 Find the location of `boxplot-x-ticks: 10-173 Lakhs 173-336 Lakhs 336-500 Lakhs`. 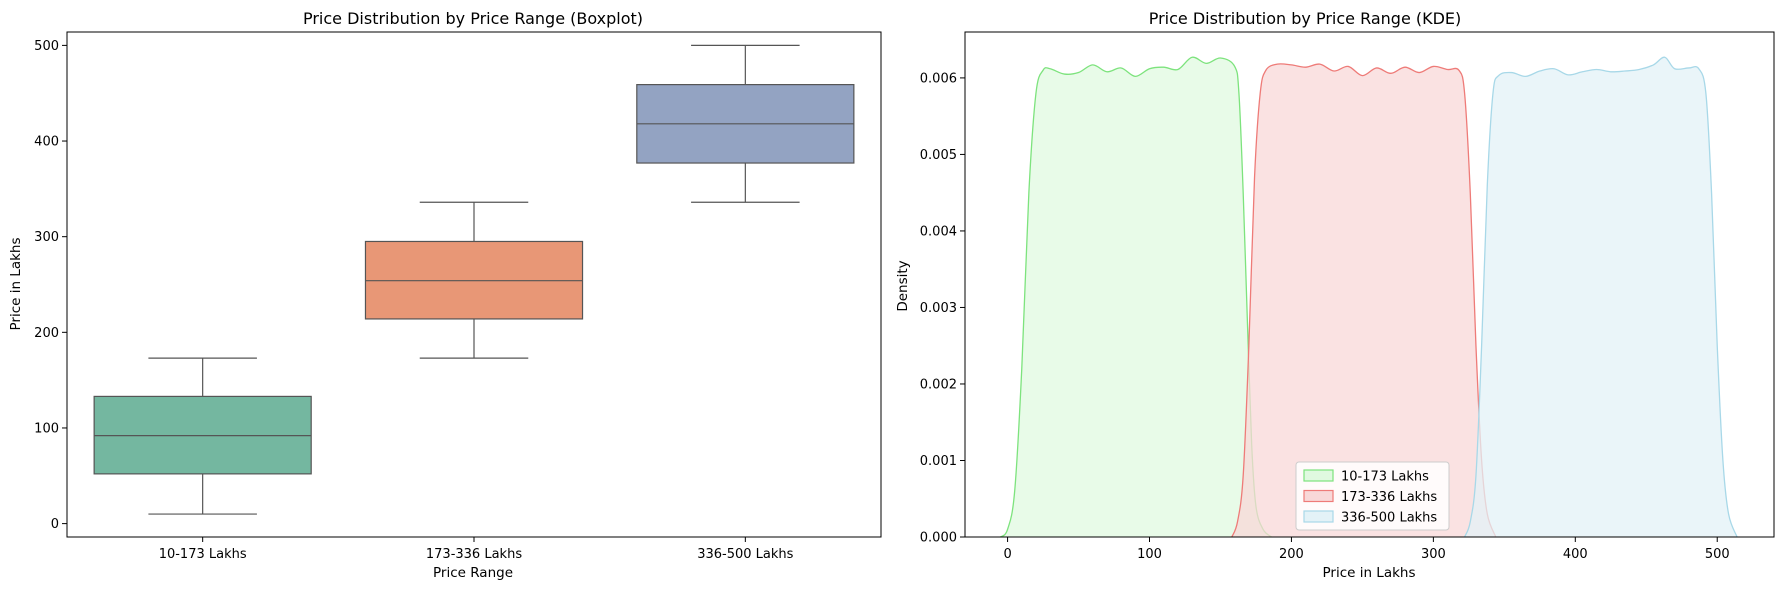

boxplot-x-ticks: 10-173 Lakhs 173-336 Lakhs 336-500 Lakhs is located at coordinates (476, 549).